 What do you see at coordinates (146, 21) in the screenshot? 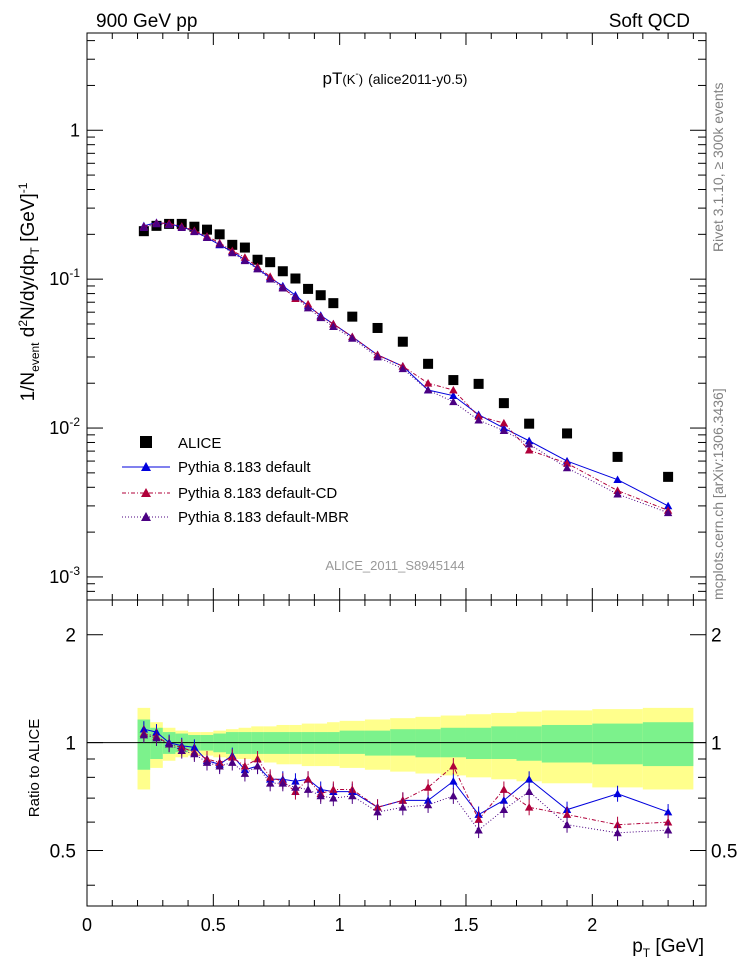
I see `header-left: 900 GeV pp` at bounding box center [146, 21].